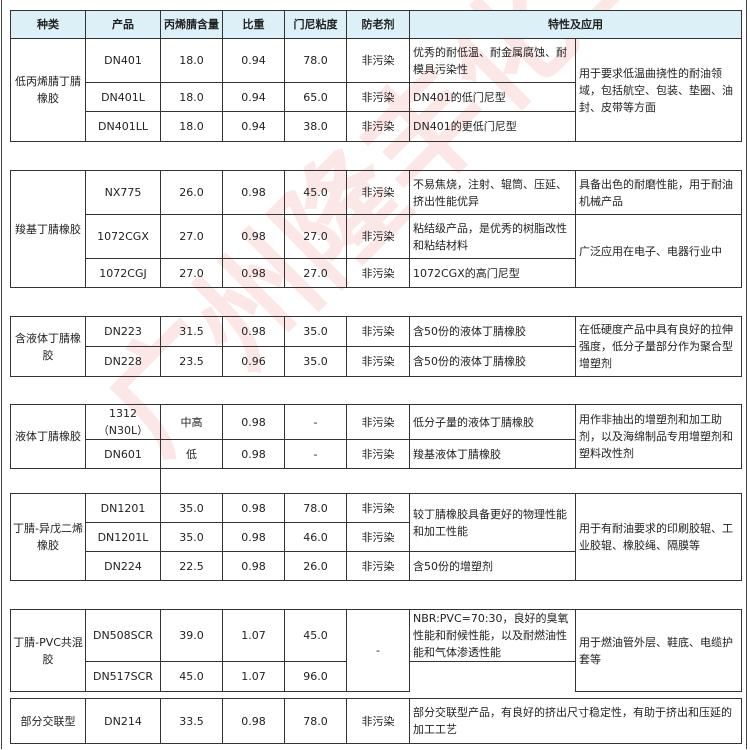  Describe the element at coordinates (48, 436) in the screenshot. I see `category-cell: 液体丁腈橡胶` at that location.